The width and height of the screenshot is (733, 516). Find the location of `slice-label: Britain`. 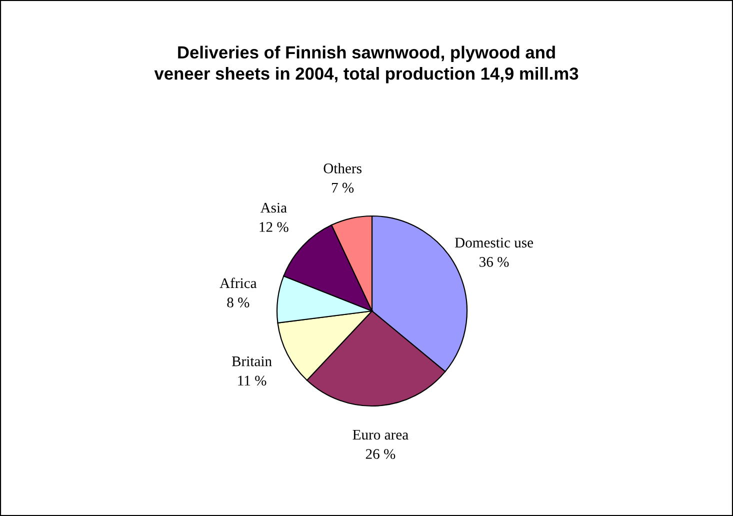

slice-label: Britain is located at coordinates (252, 361).